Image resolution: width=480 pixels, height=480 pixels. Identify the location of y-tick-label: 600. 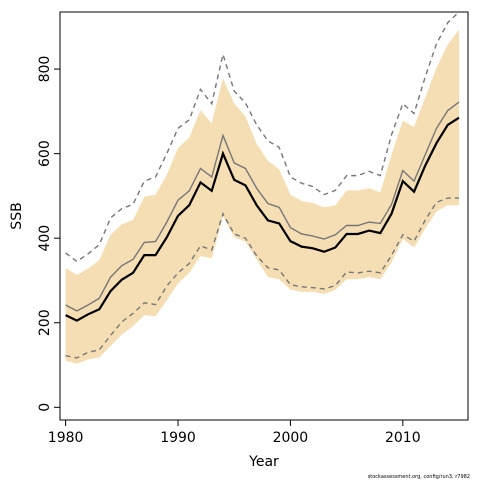
(45, 153).